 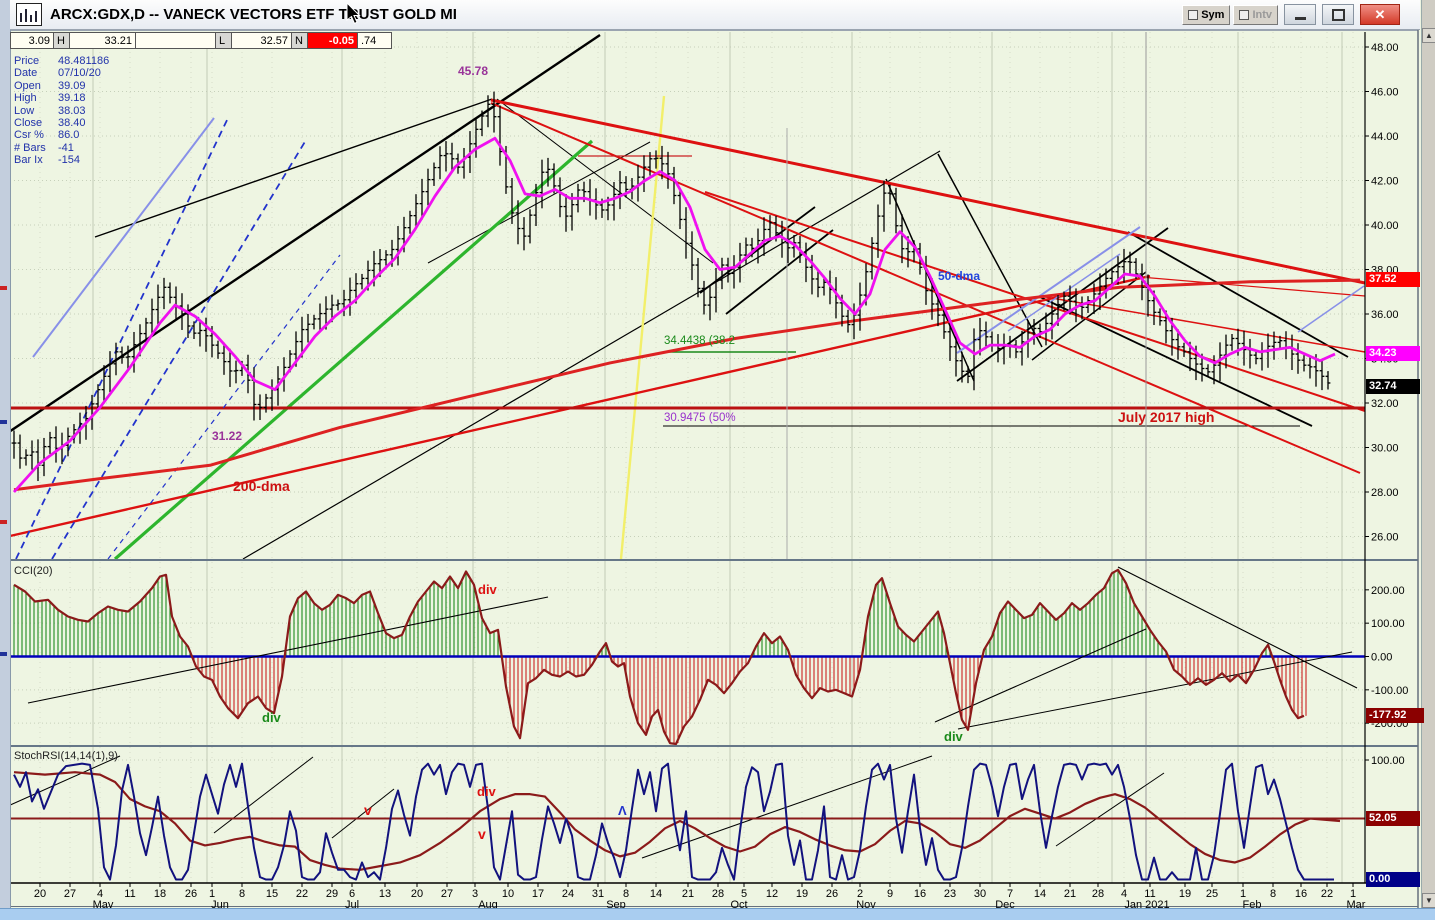 What do you see at coordinates (70, 894) in the screenshot?
I see `svg-text: 27` at bounding box center [70, 894].